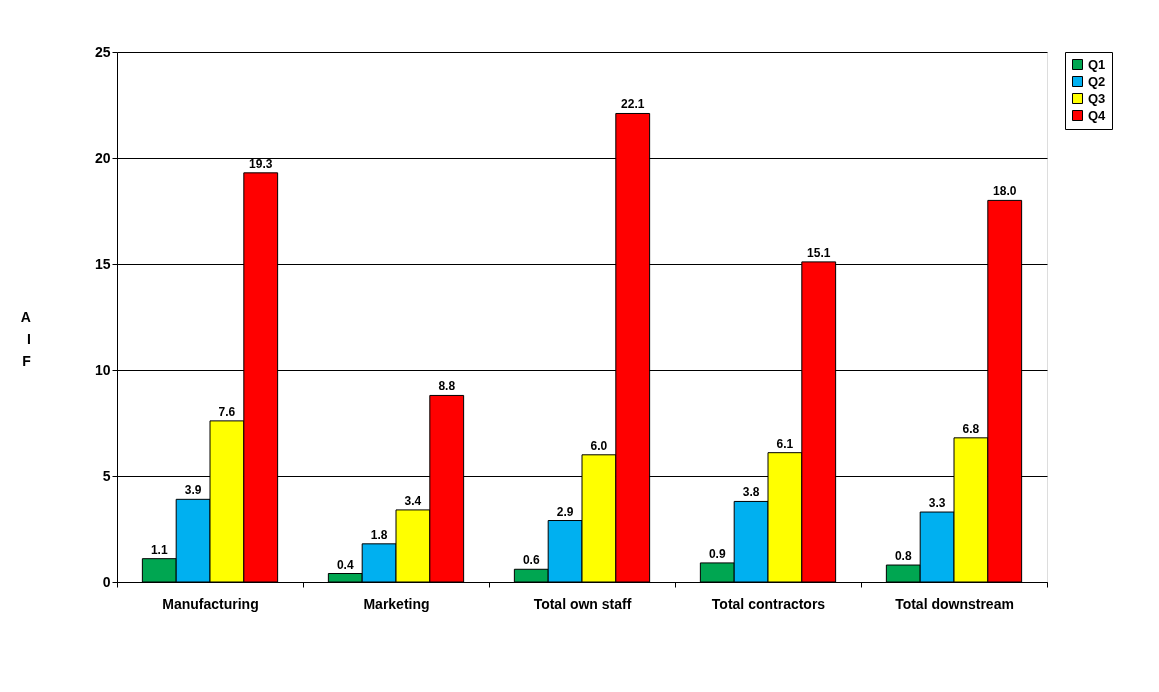 This screenshot has height=692, width=1159. I want to click on data-label: 0.4, so click(345, 564).